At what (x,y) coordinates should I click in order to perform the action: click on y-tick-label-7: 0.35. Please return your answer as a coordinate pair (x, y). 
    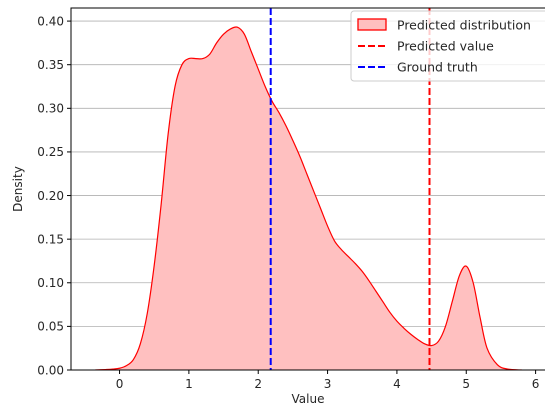
    Looking at the image, I should click on (50, 65).